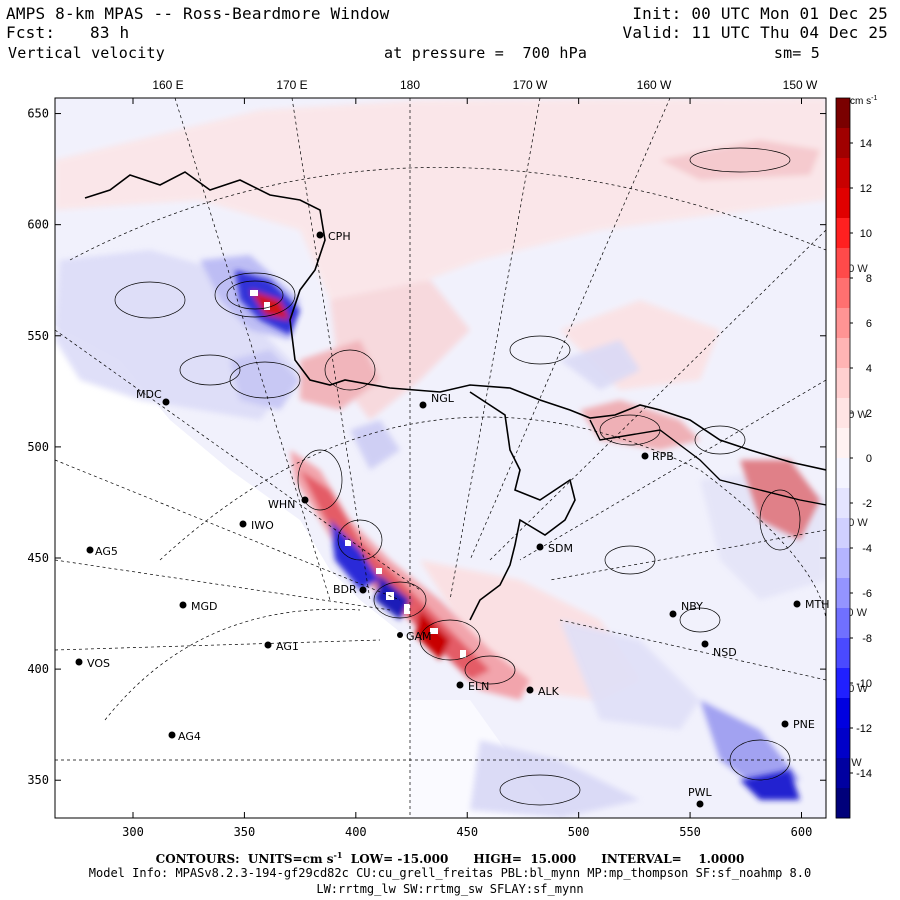  I want to click on colorbar-label: -4, so click(867, 549).